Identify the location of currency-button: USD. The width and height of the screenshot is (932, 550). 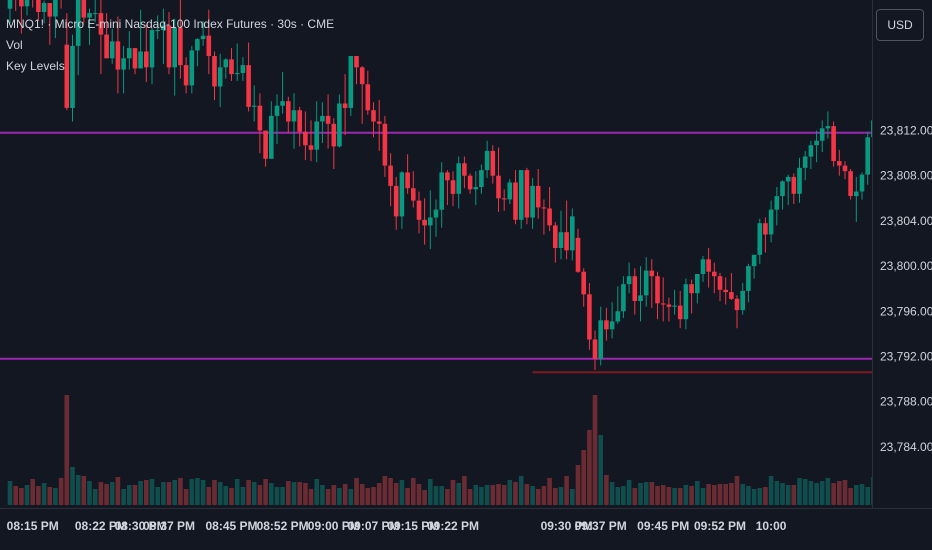
(900, 25).